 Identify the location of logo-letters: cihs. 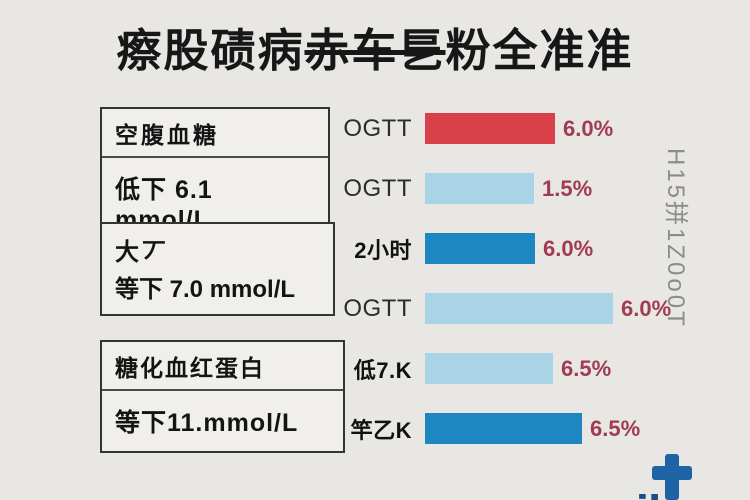
(680, 493).